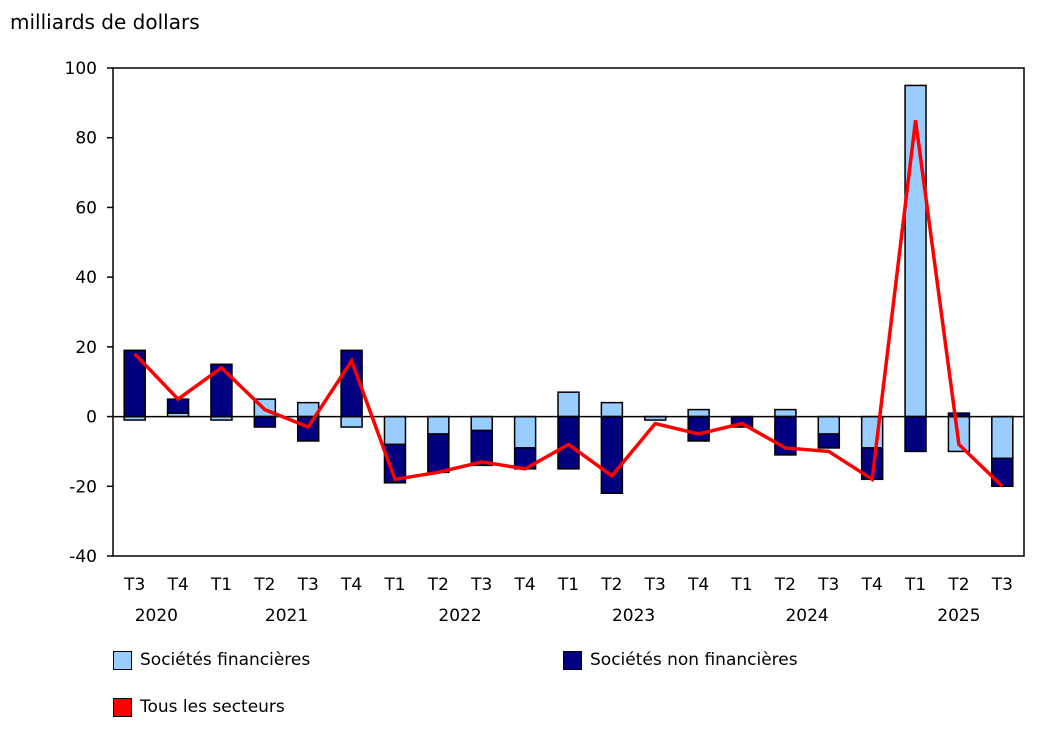 Image resolution: width=1057 pixels, height=732 pixels. I want to click on y-tick-label: 60, so click(86, 208).